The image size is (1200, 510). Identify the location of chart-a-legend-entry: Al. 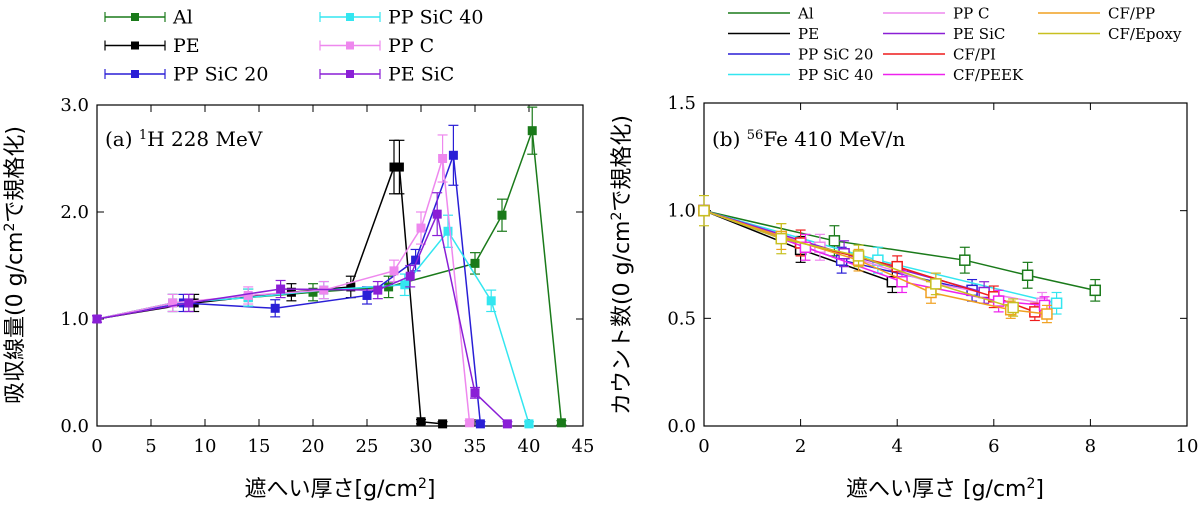
(148, 18).